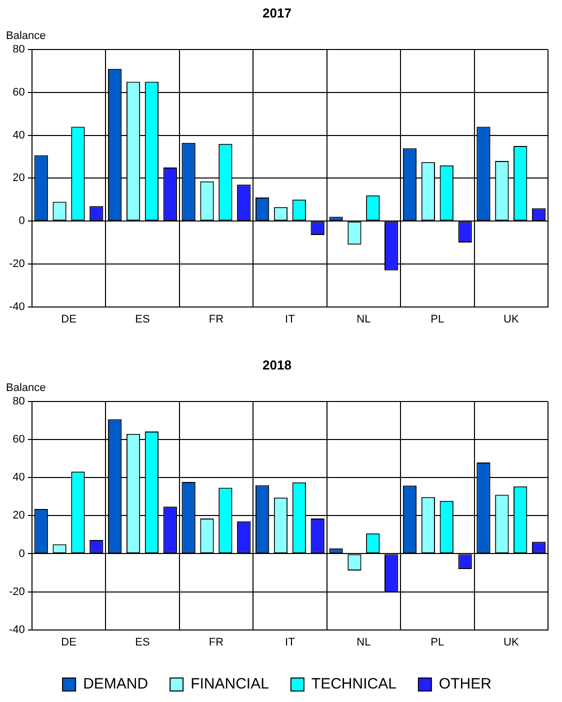 The width and height of the screenshot is (562, 702). What do you see at coordinates (277, 364) in the screenshot?
I see `chart-title: 2018` at bounding box center [277, 364].